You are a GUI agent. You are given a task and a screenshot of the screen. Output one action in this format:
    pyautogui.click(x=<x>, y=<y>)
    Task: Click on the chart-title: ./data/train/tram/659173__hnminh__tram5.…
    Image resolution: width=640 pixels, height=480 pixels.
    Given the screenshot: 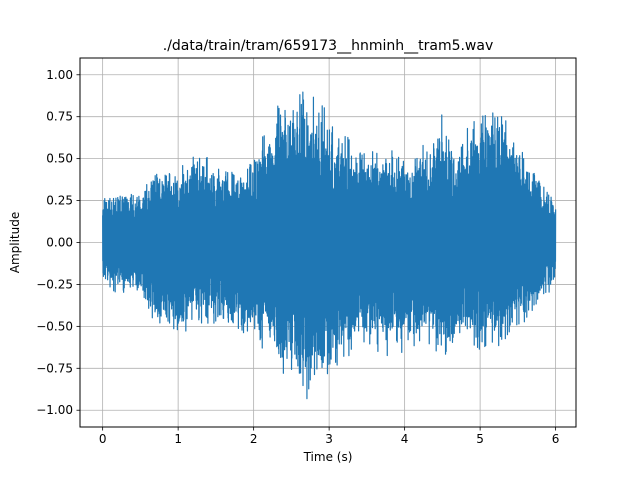 What is the action you would take?
    pyautogui.click(x=328, y=46)
    